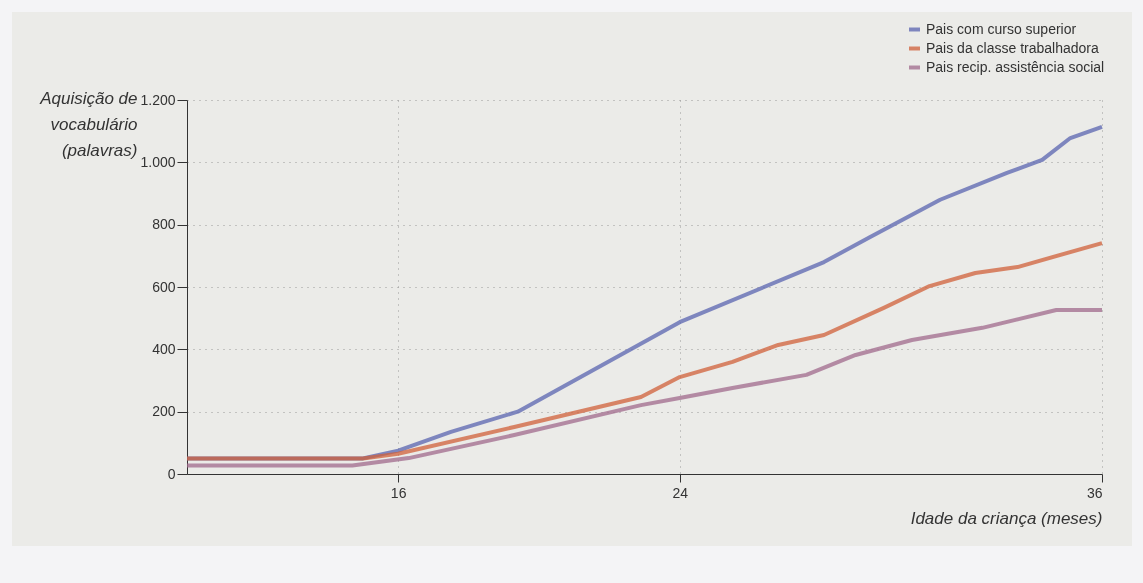  What do you see at coordinates (680, 492) in the screenshot?
I see `x-tick-label: 24` at bounding box center [680, 492].